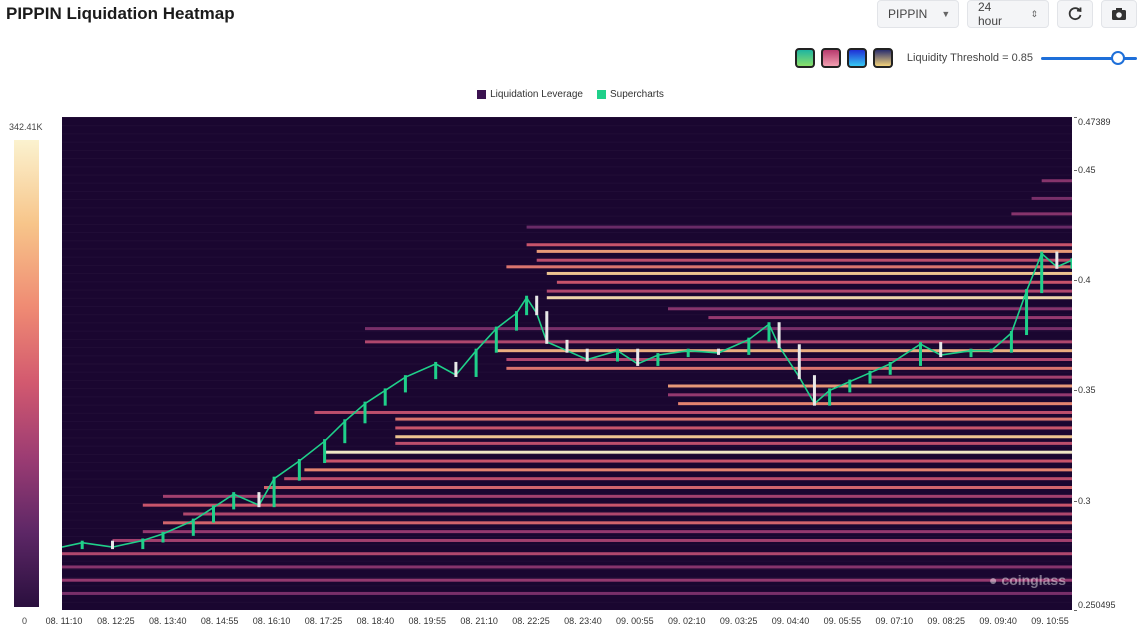 This screenshot has width=1141, height=633. I want to click on chart-legend: Liquidation Leverage Supercharts, so click(570, 94).